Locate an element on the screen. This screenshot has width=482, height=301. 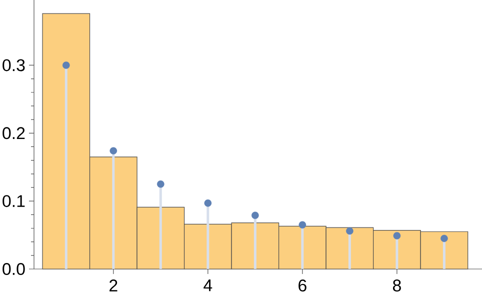
y-tick-label: 0.0 is located at coordinates (13, 269).